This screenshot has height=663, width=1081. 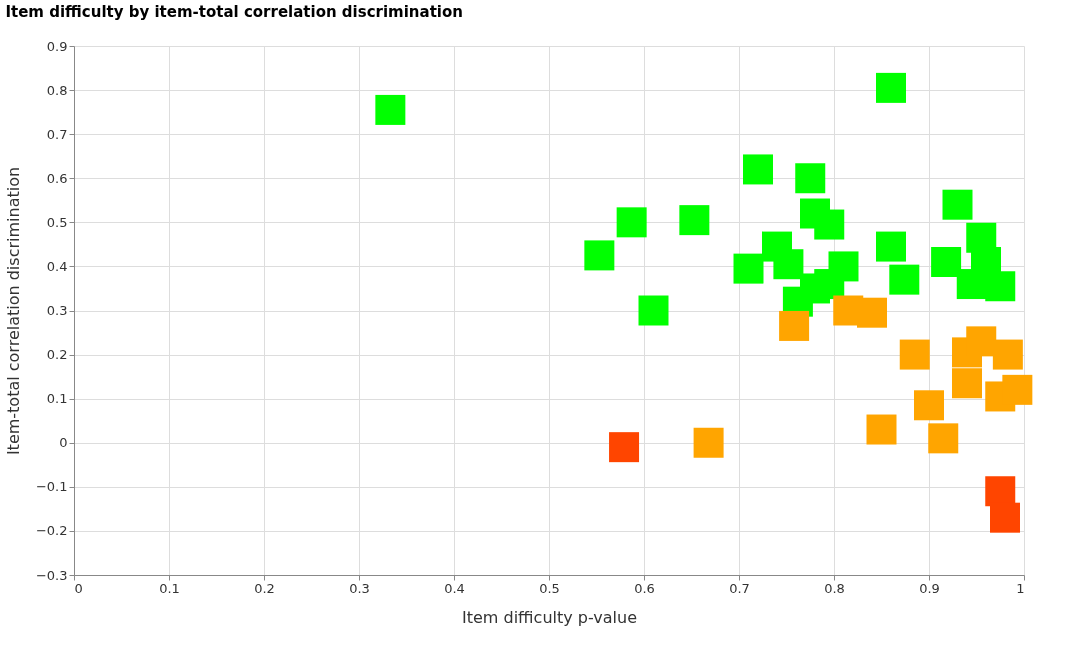 What do you see at coordinates (51, 531) in the screenshot?
I see `y-tick-label: −0.2` at bounding box center [51, 531].